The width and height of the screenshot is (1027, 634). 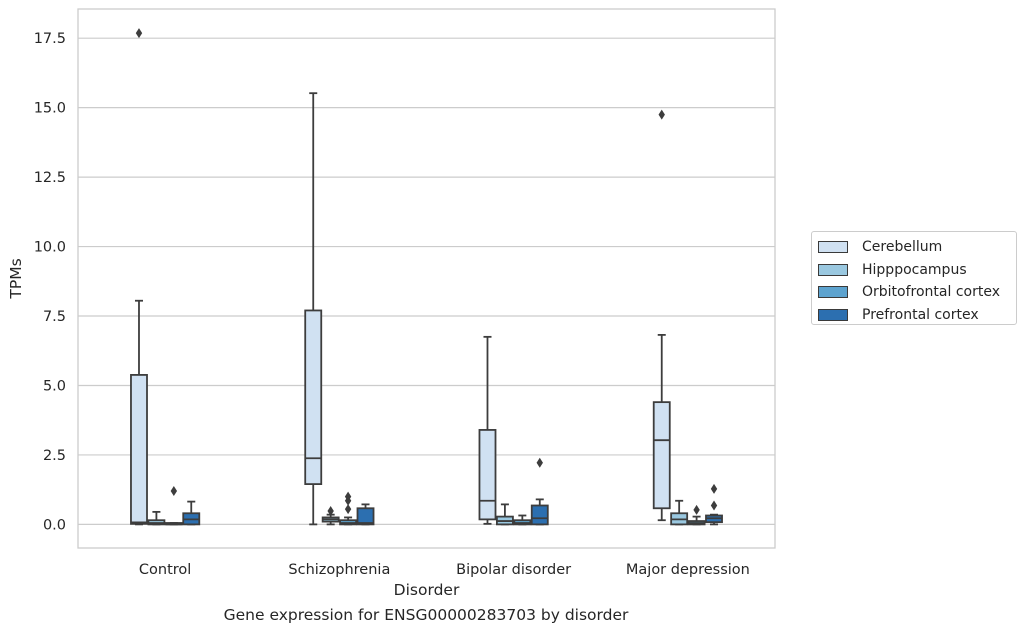 What do you see at coordinates (50, 109) in the screenshot?
I see `y-tick-label: 15.0` at bounding box center [50, 109].